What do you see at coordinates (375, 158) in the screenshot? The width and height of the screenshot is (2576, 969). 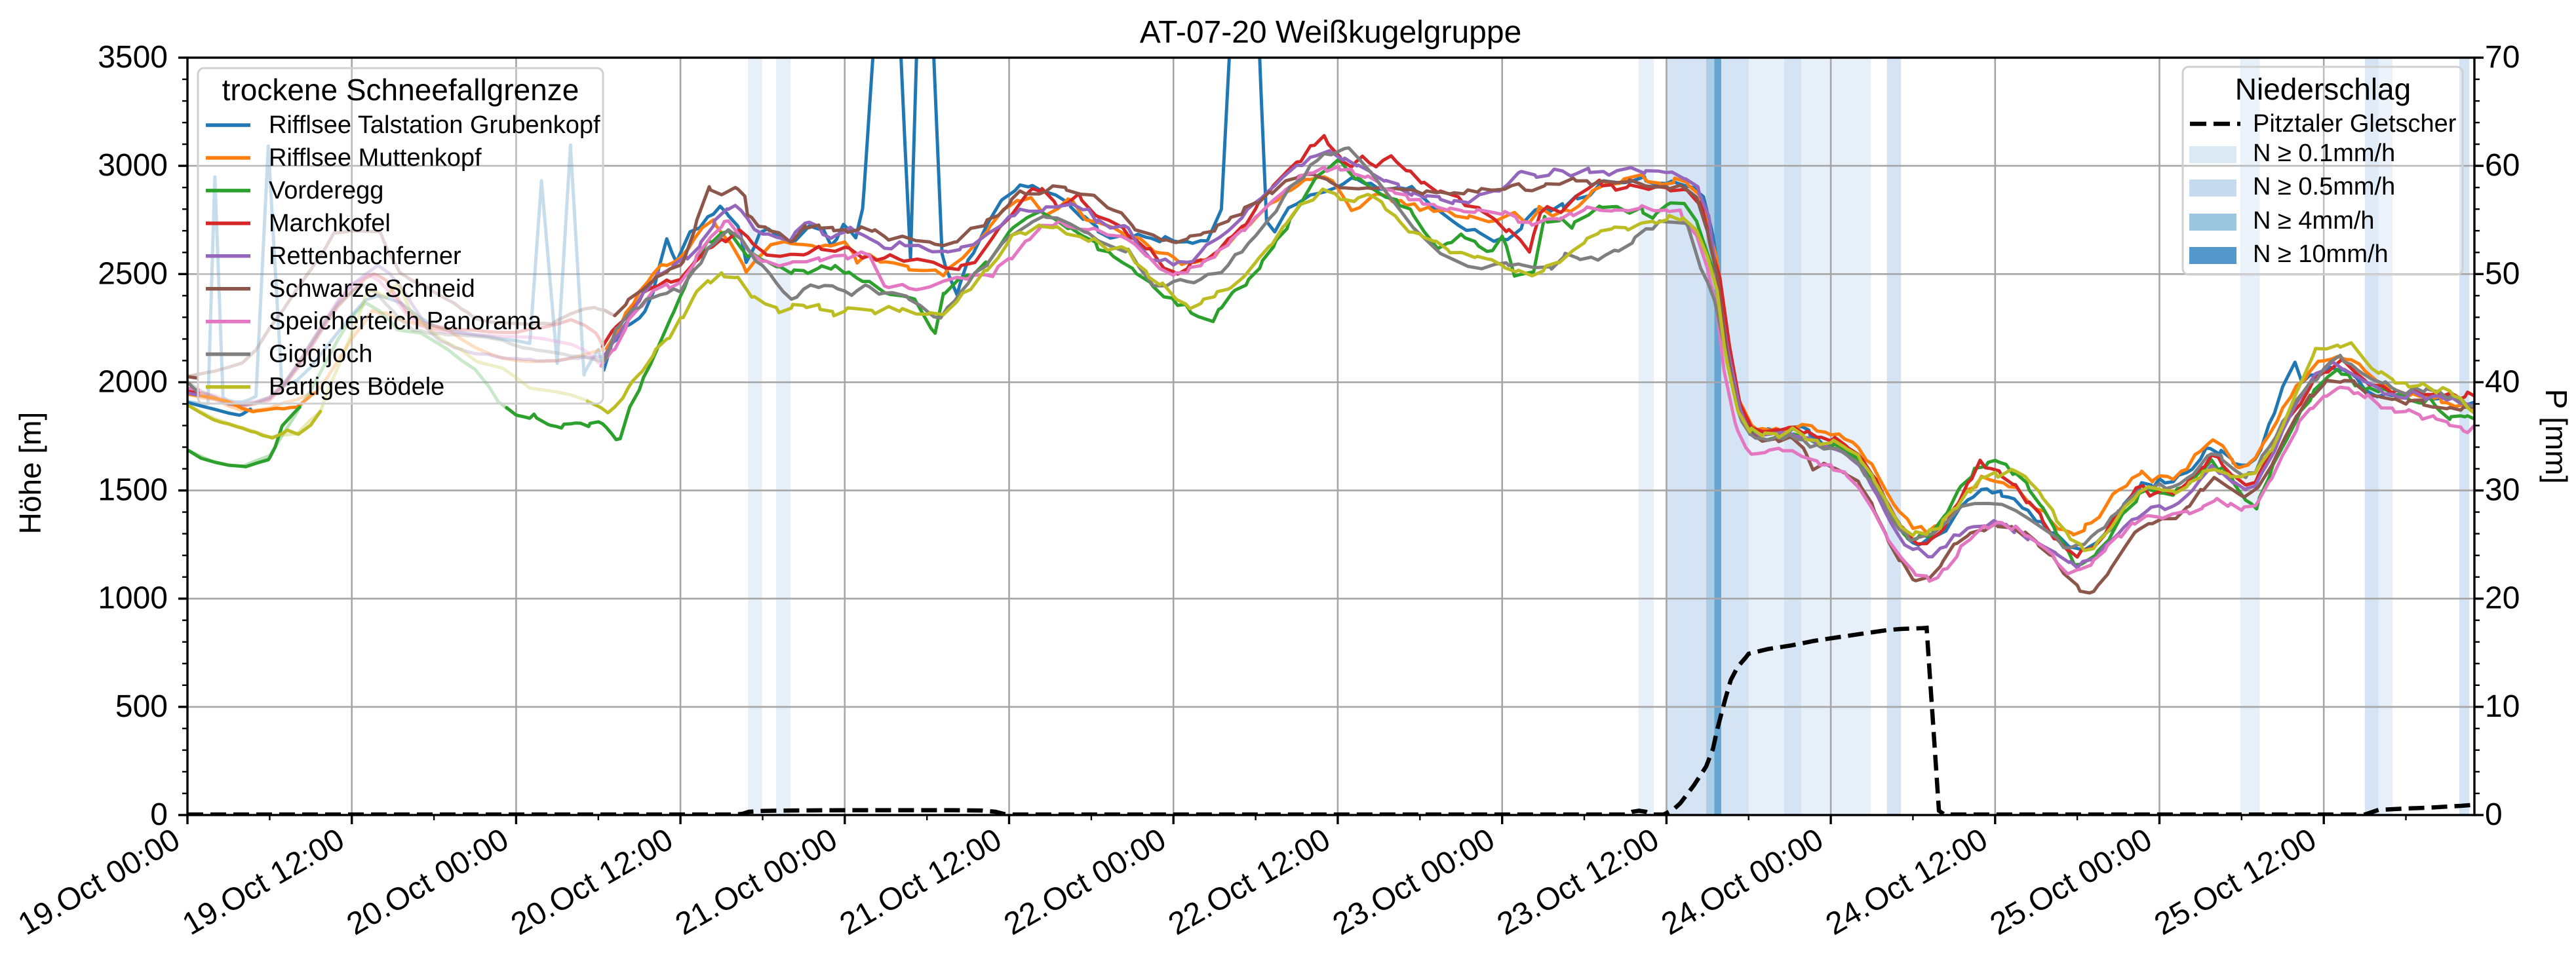 I see `svg-text: Rifflsee Muttenkopf` at bounding box center [375, 158].